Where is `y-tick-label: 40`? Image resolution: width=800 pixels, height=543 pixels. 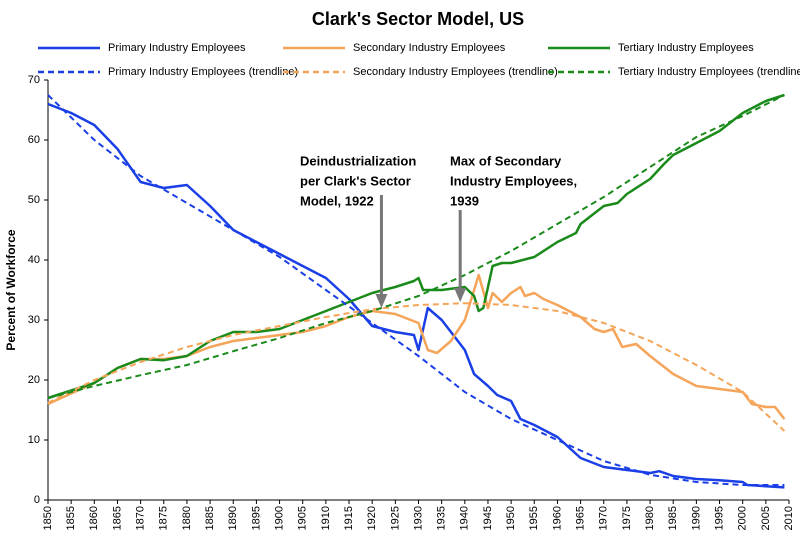
y-tick-label: 40 is located at coordinates (34, 260).